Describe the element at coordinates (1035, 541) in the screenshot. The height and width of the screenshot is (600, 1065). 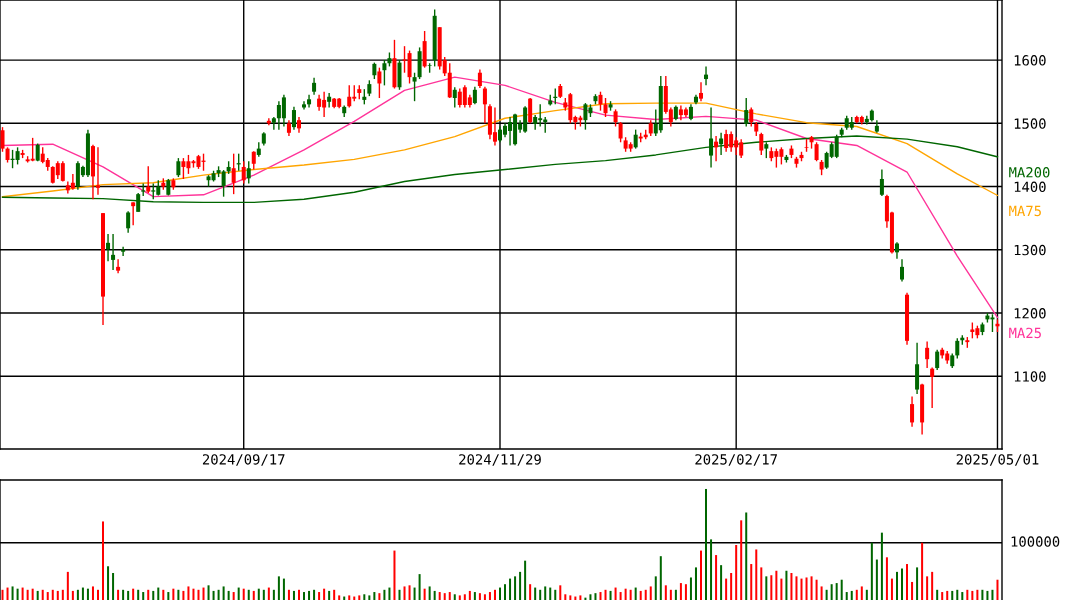
I see `text: 100000` at that location.